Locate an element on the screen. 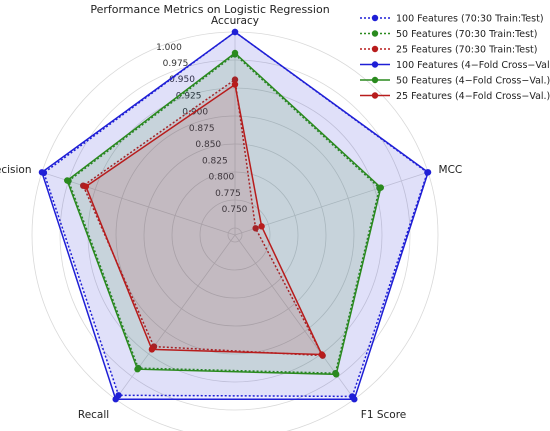 The image size is (550, 431). radial-tick-0: 0.750 is located at coordinates (235, 210).